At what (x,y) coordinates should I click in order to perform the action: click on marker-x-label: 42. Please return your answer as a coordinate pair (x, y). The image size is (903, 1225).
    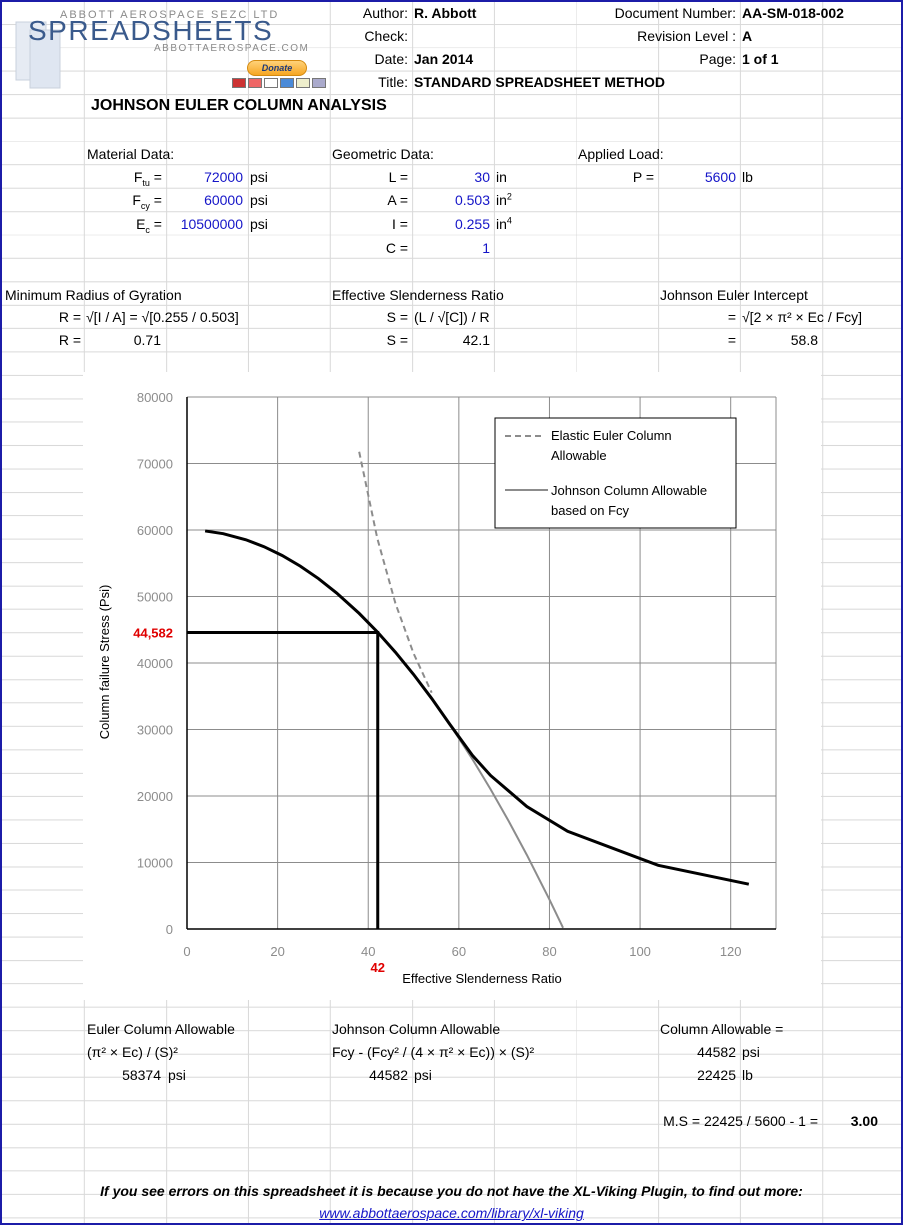
    Looking at the image, I should click on (378, 967).